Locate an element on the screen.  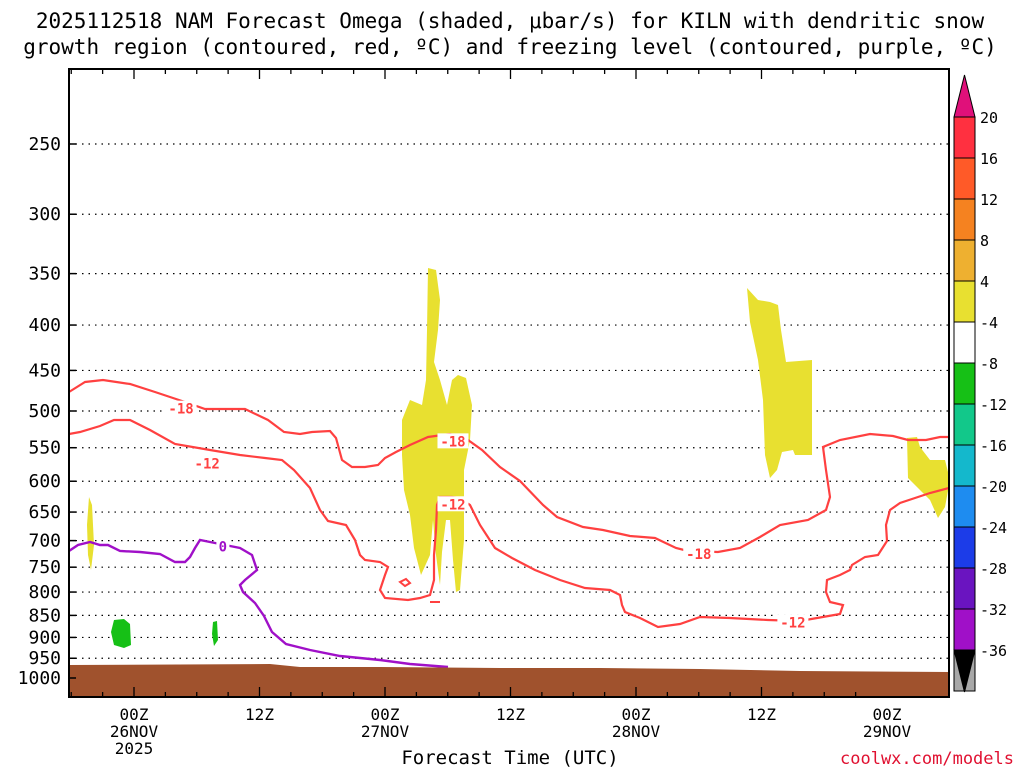
y-tick-label: 650 is located at coordinates (44, 512).